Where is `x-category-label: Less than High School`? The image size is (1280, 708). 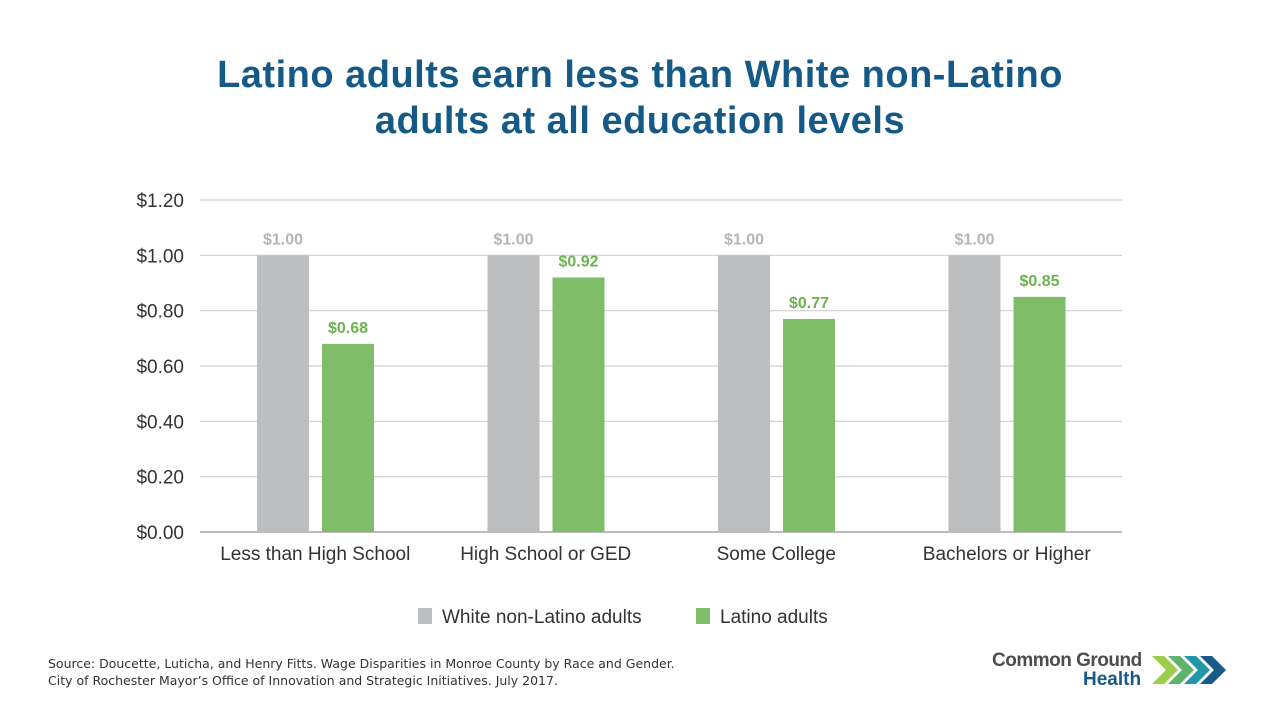 x-category-label: Less than High School is located at coordinates (315, 554).